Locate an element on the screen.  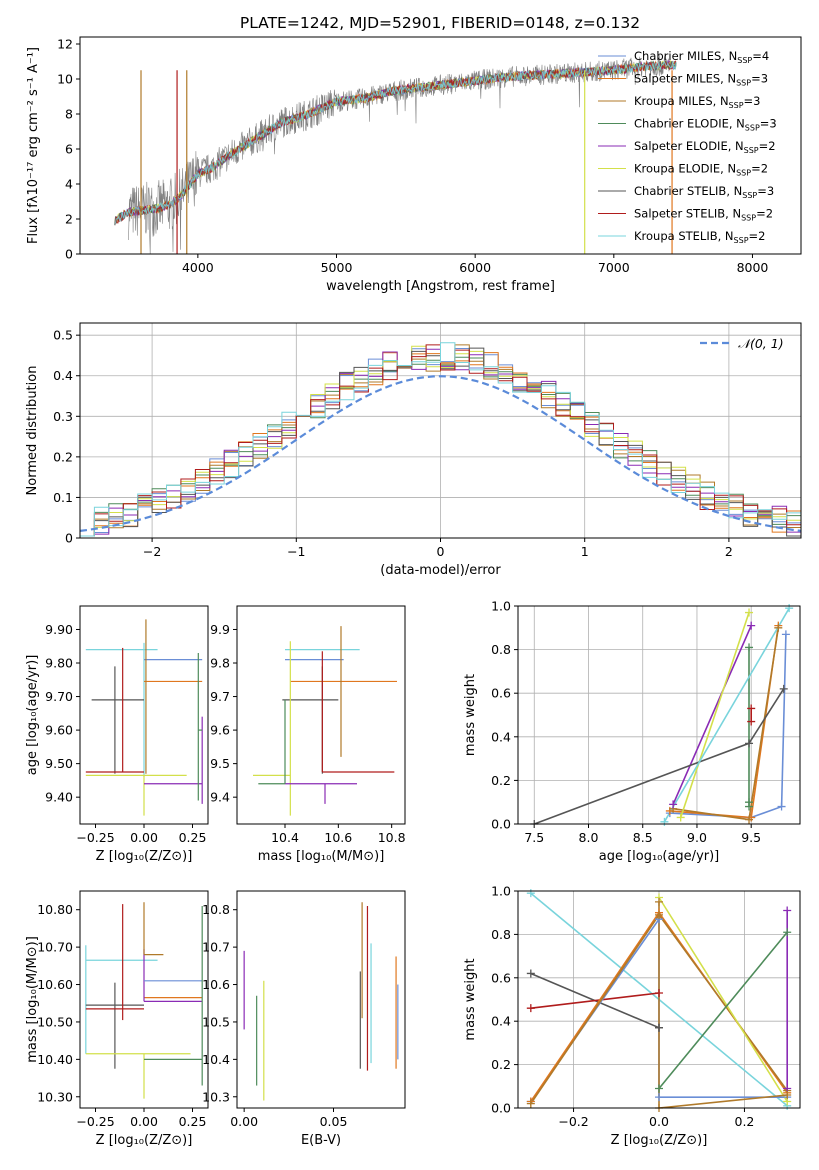
residual-histogram is located at coordinates (440, 440).